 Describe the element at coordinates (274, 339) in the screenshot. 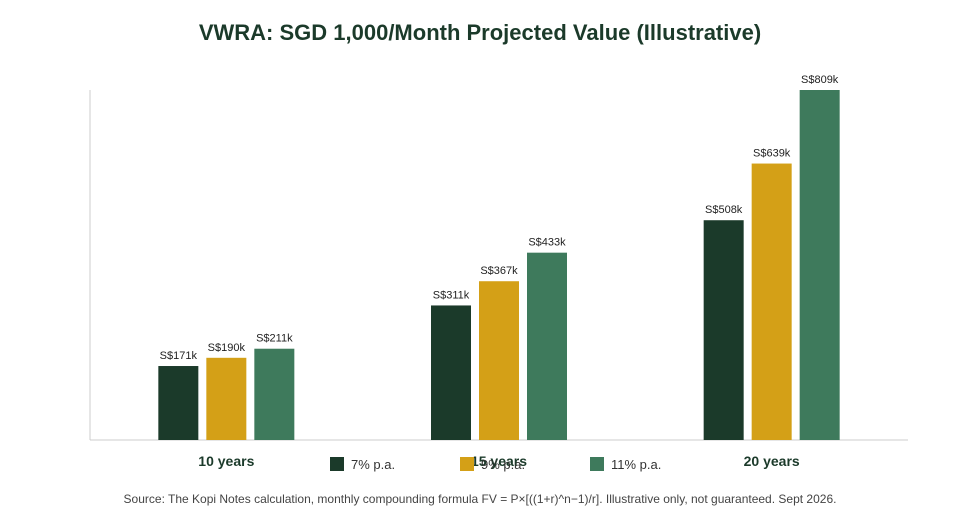

I see `bar-value-label: S$211k` at that location.